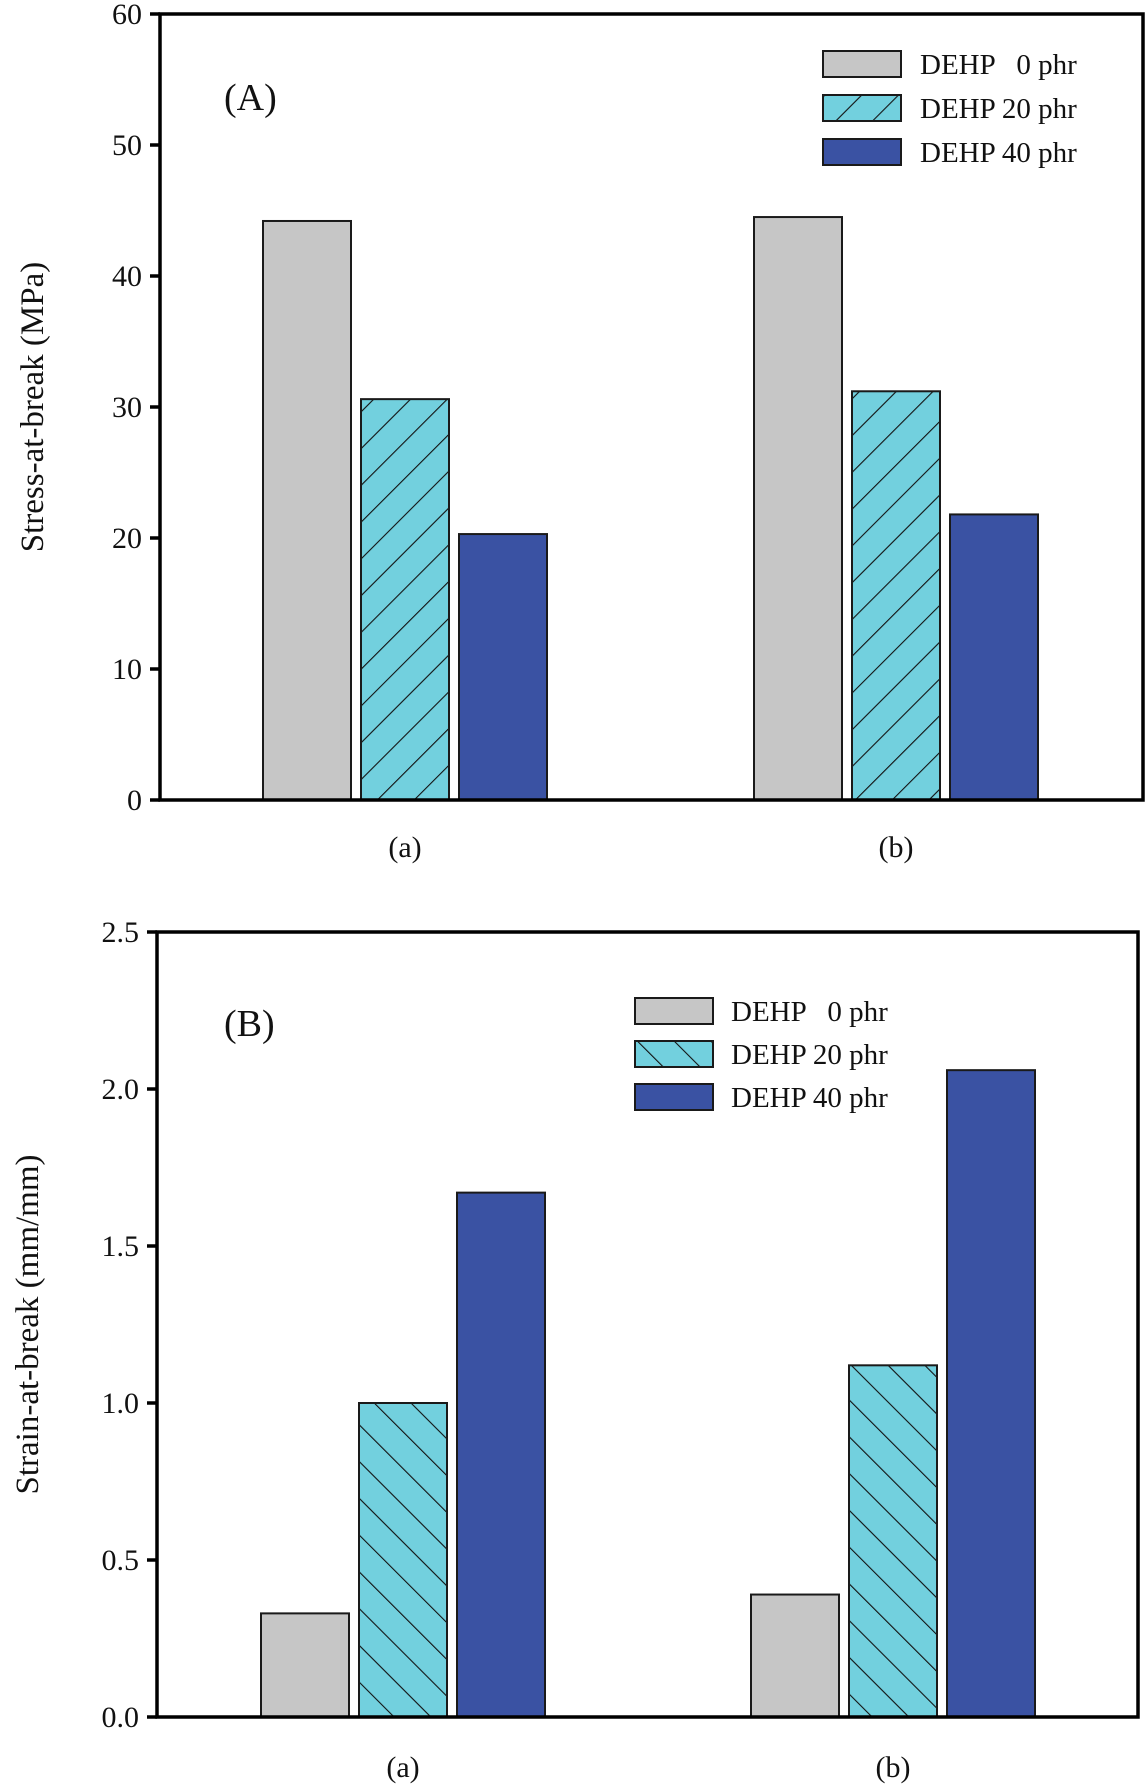 The image size is (1147, 1785). Describe the element at coordinates (121, 932) in the screenshot. I see `y-tick-label: 2.5` at that location.